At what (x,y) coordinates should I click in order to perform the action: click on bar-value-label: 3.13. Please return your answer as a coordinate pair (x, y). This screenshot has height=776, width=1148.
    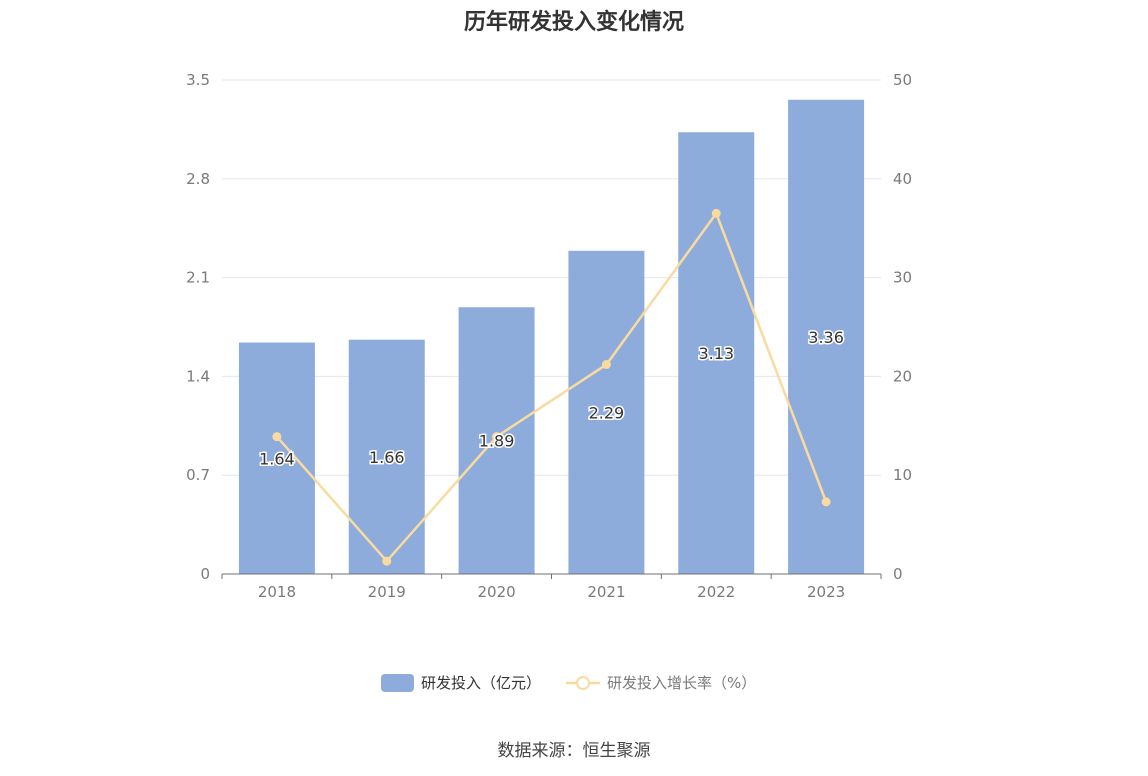
    Looking at the image, I should click on (716, 353).